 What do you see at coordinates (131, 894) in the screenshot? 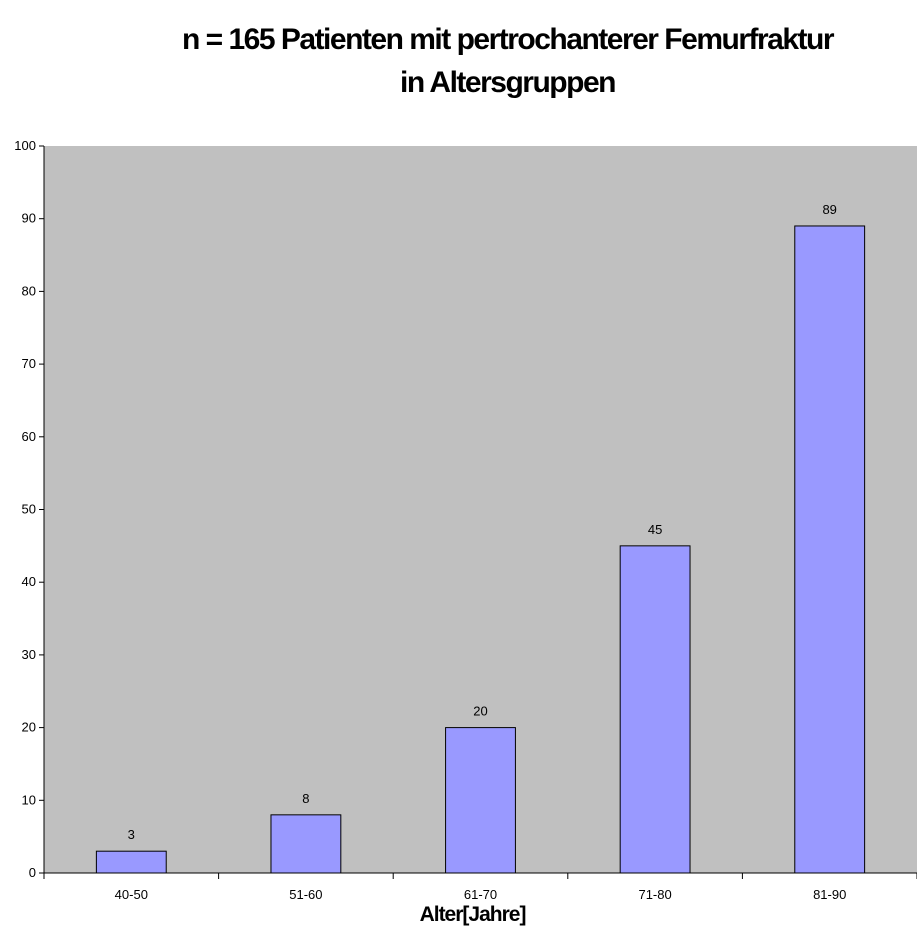
I see `x-tick-label: 40-50` at bounding box center [131, 894].